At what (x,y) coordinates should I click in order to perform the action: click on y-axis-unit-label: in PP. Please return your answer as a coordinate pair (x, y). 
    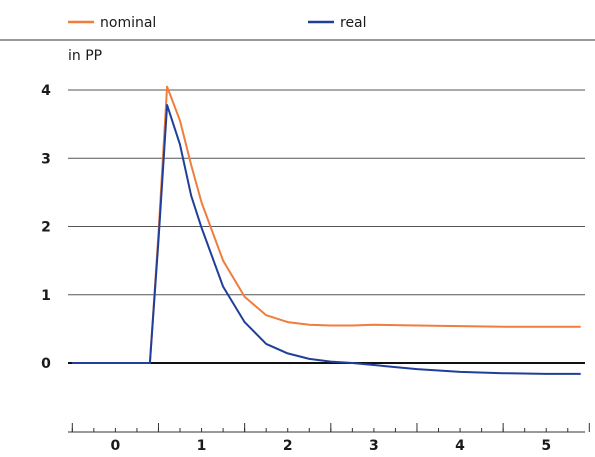
    Looking at the image, I should click on (85, 56).